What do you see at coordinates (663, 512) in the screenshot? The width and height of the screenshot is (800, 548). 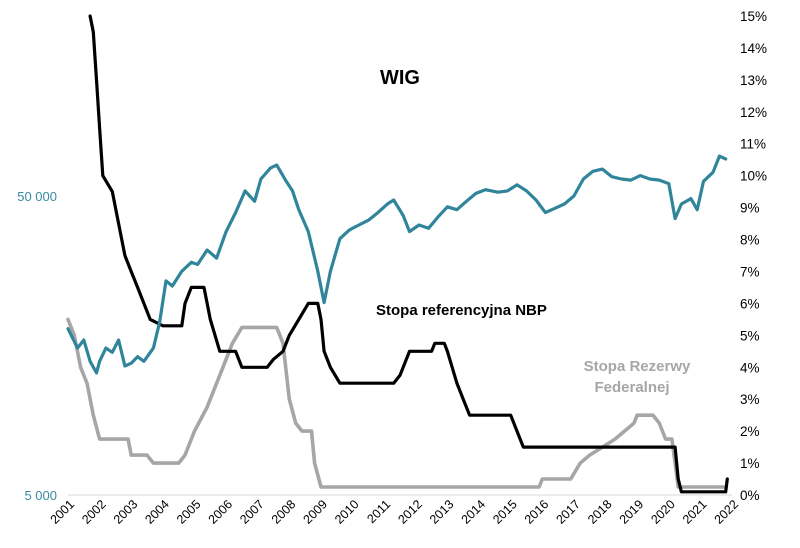 I see `x-tick-label: 2020` at bounding box center [663, 512].